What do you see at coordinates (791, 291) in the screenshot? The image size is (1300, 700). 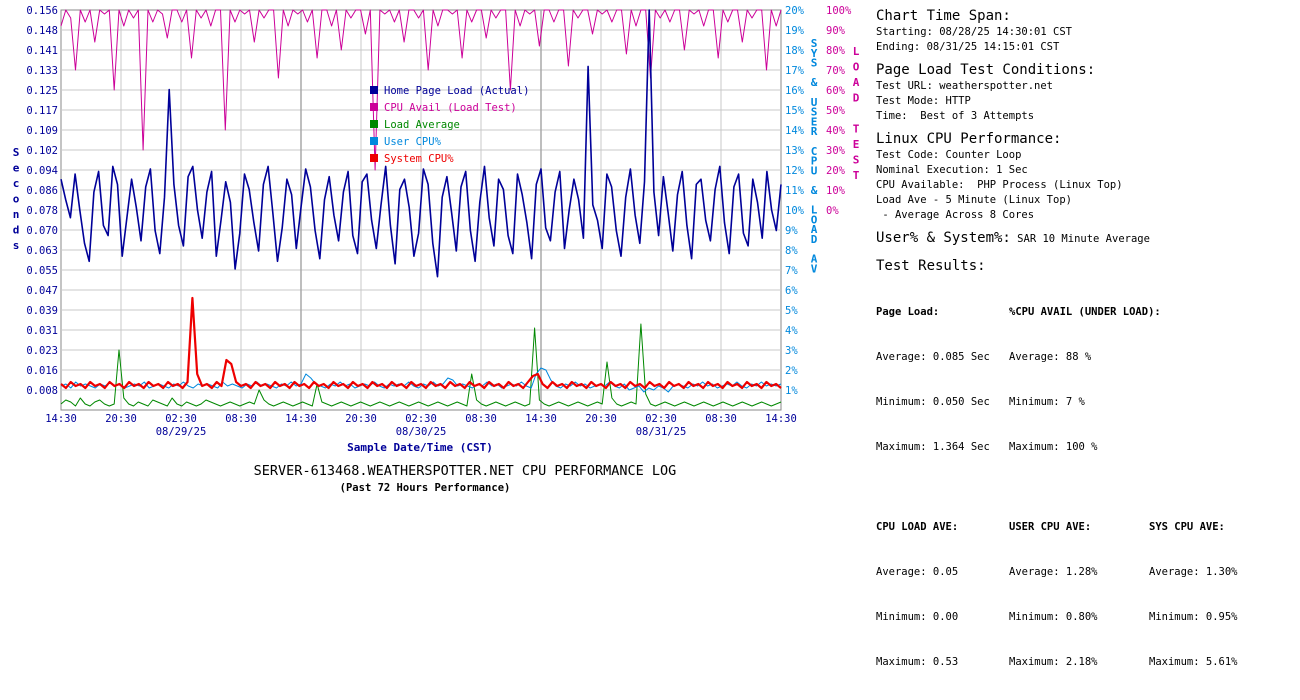 I see `y-right1-tick-label: 6%` at bounding box center [791, 291].